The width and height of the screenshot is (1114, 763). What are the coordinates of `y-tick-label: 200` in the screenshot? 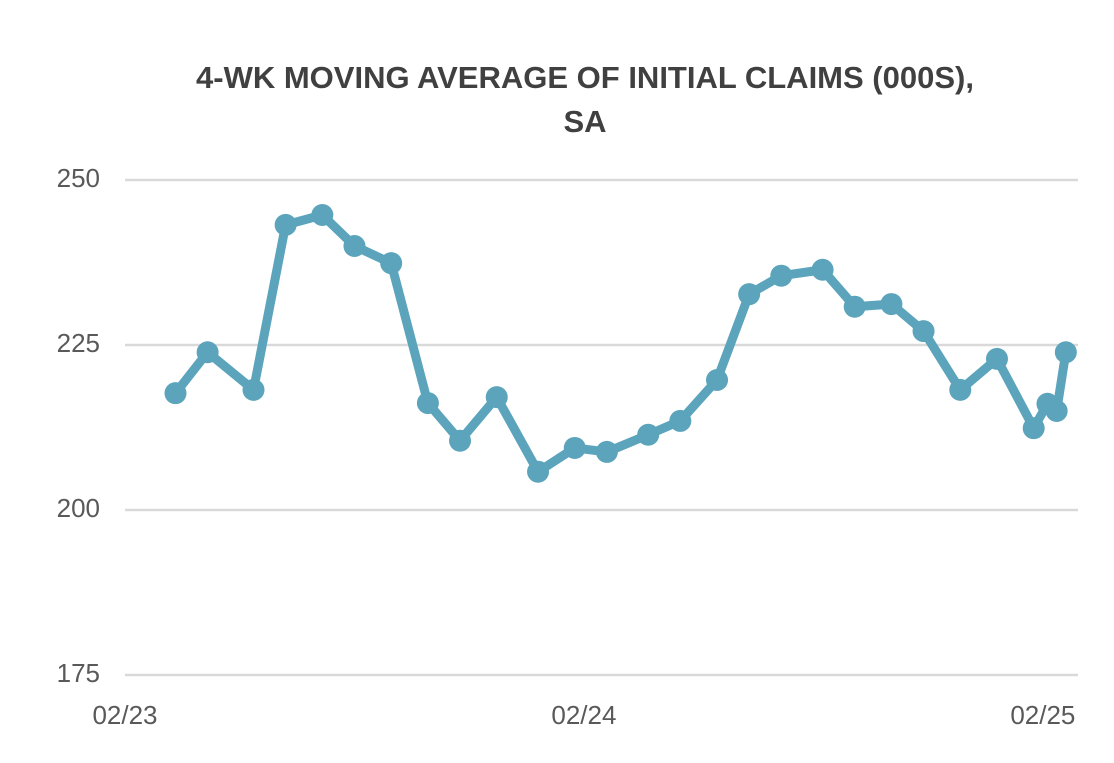 It's located at (78, 508).